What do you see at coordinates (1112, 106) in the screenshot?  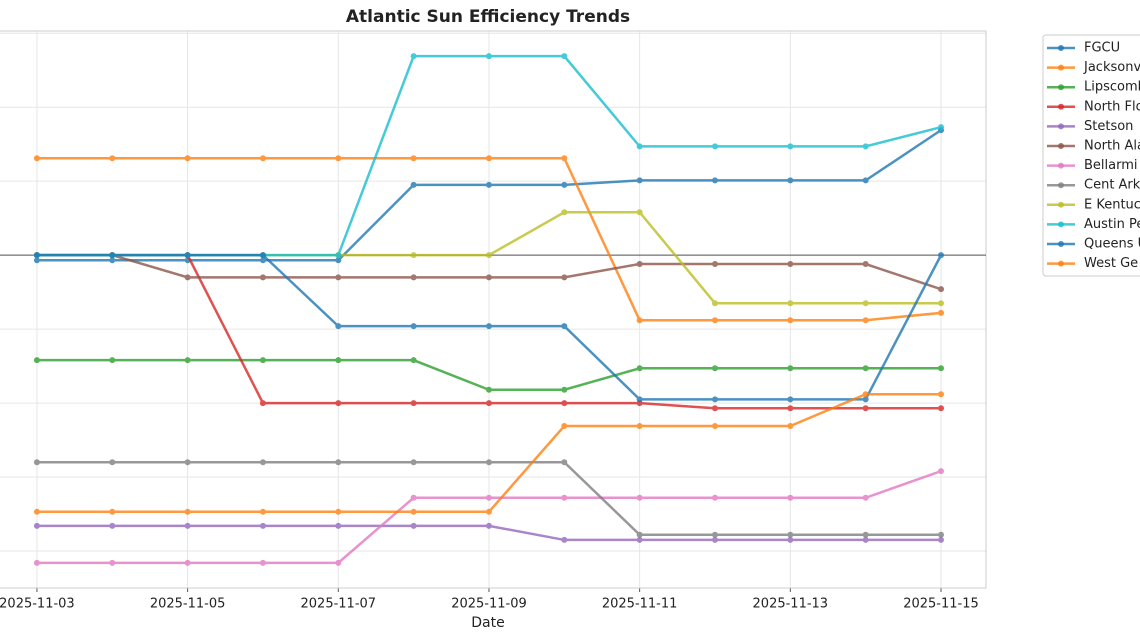 I see `legend-label: North Flo` at bounding box center [1112, 106].